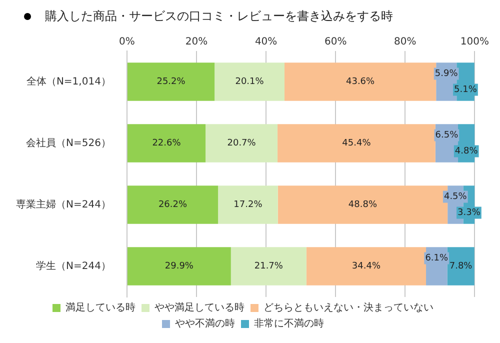  I want to click on data-label: 4.8%, so click(466, 151).